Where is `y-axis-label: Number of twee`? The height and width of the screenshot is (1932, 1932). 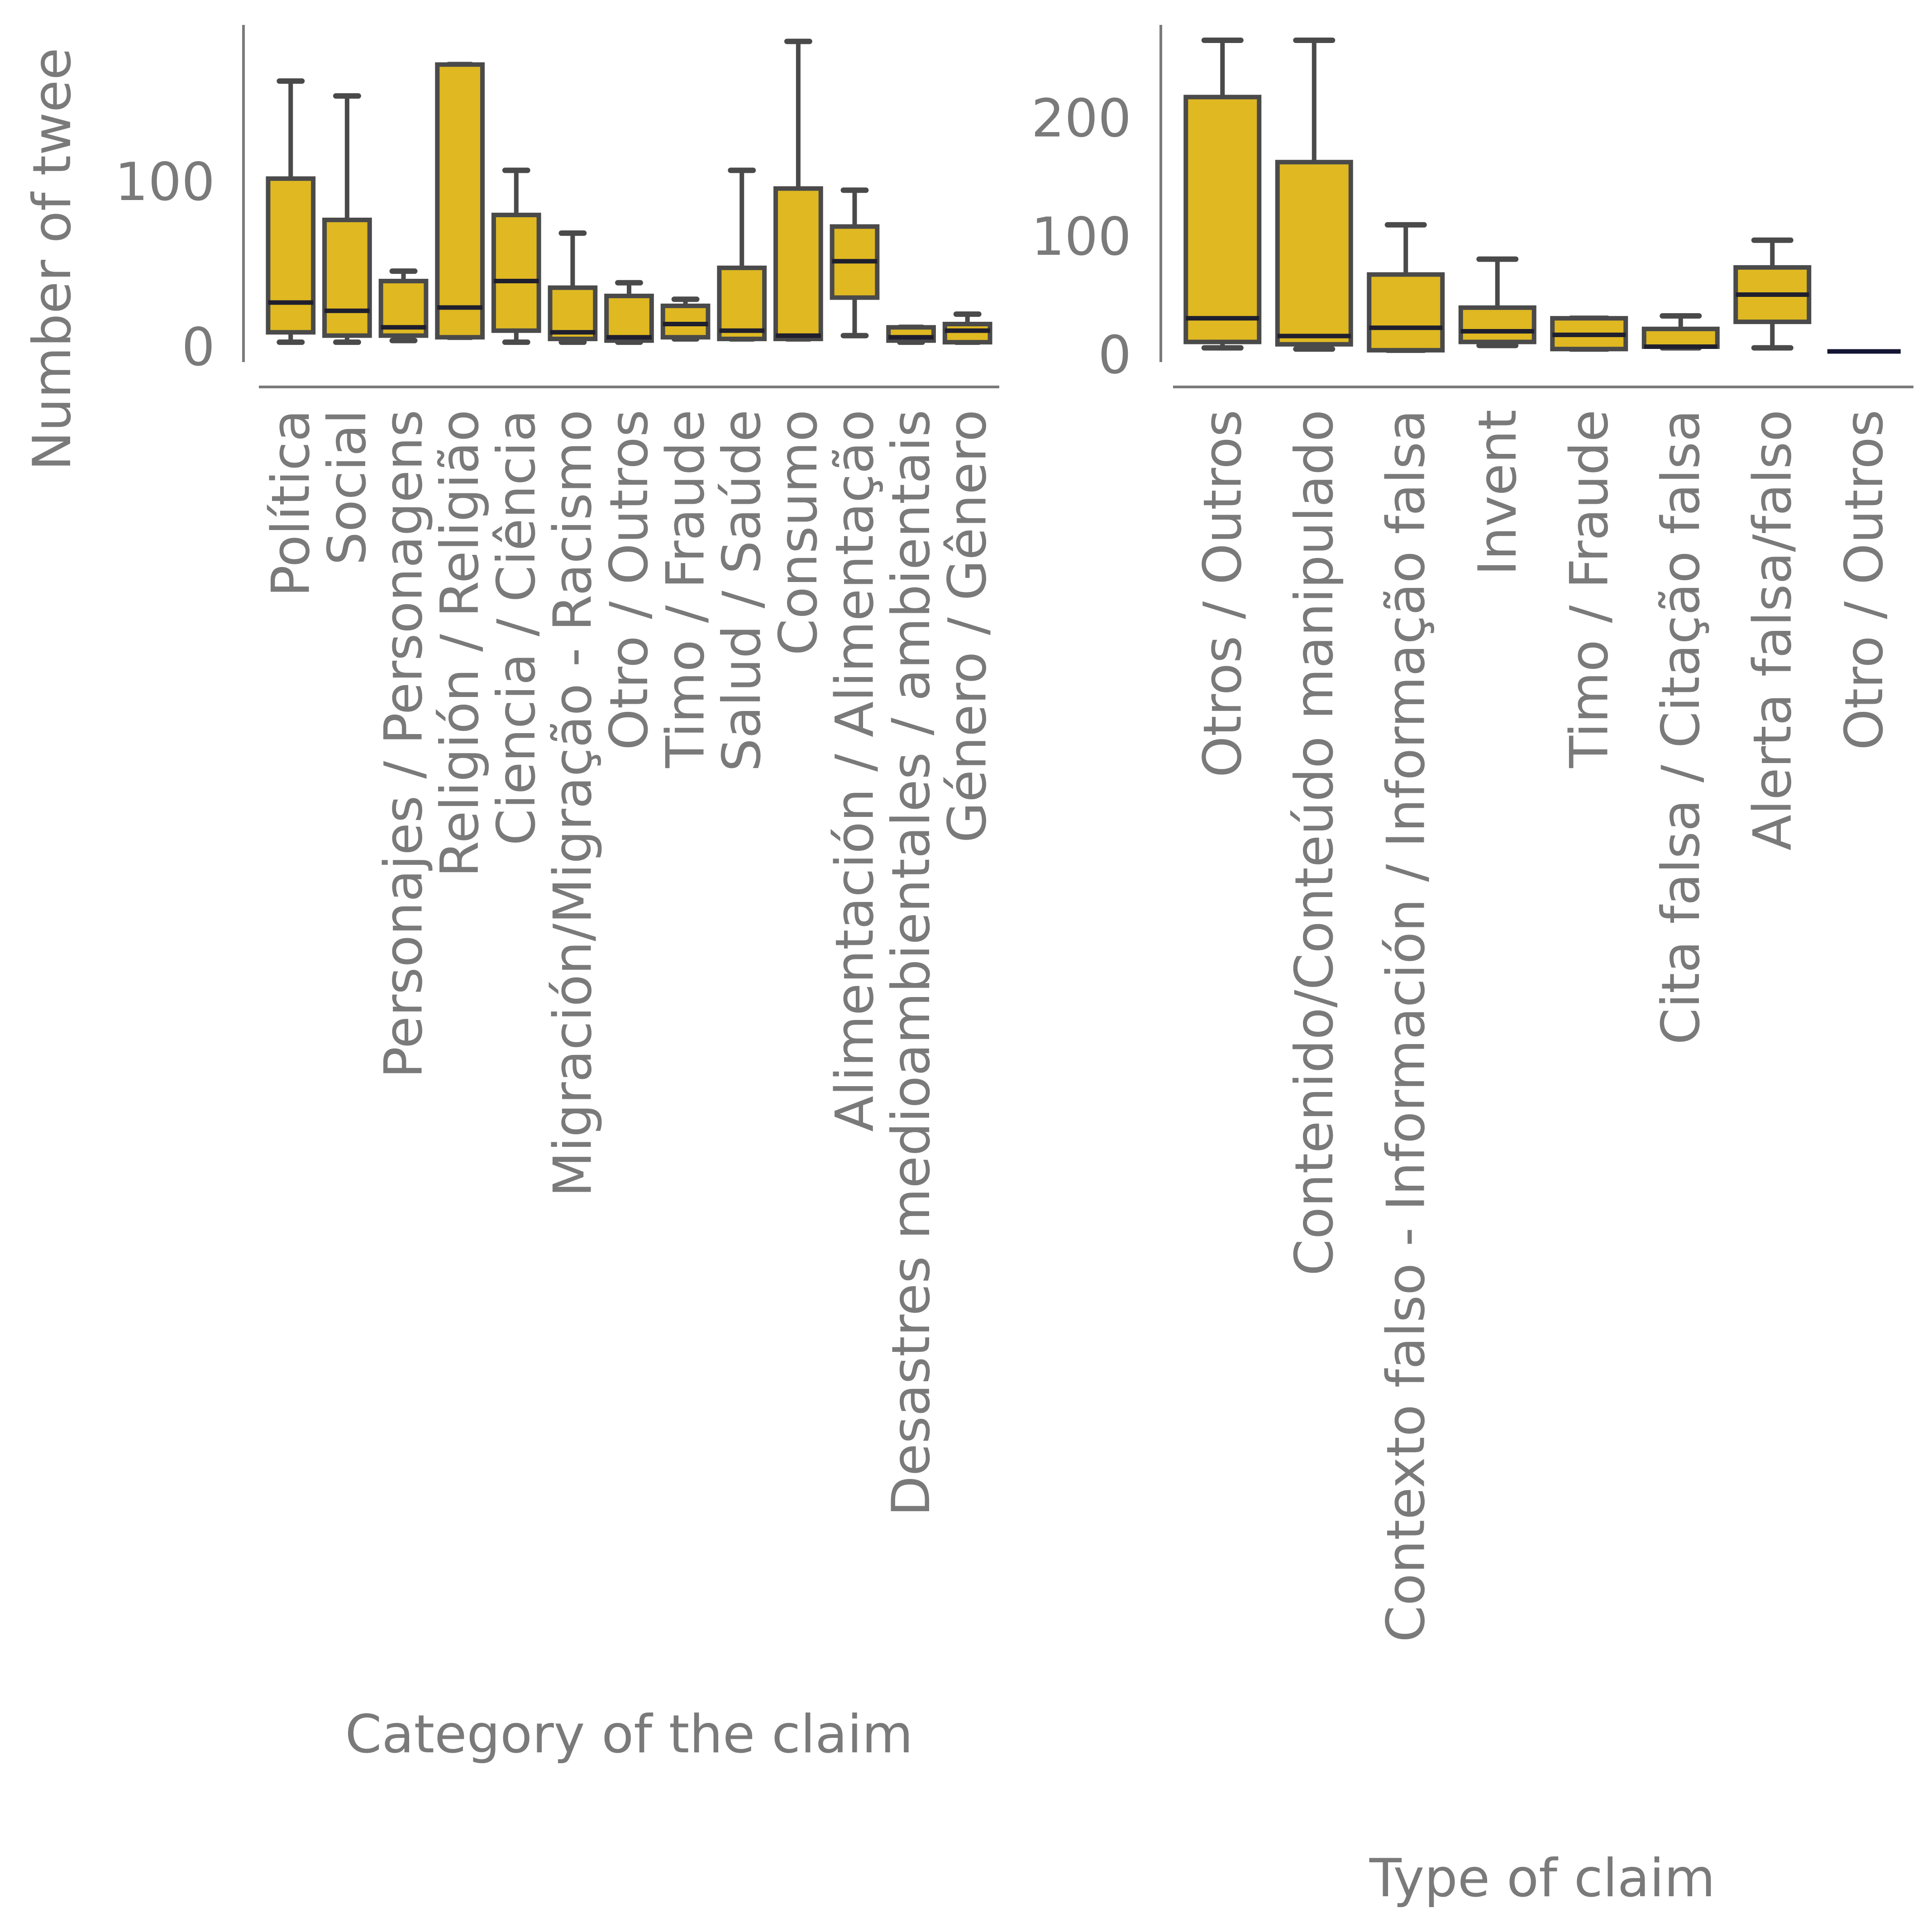 y-axis-label: Number of twee is located at coordinates (52, 259).